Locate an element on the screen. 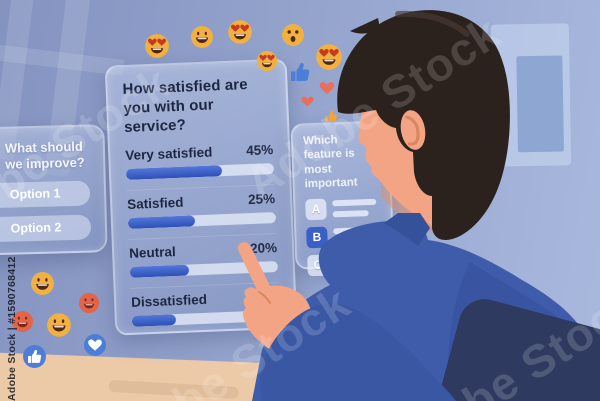 The image size is (600, 401). option-letter-tile-a: A is located at coordinates (316, 209).